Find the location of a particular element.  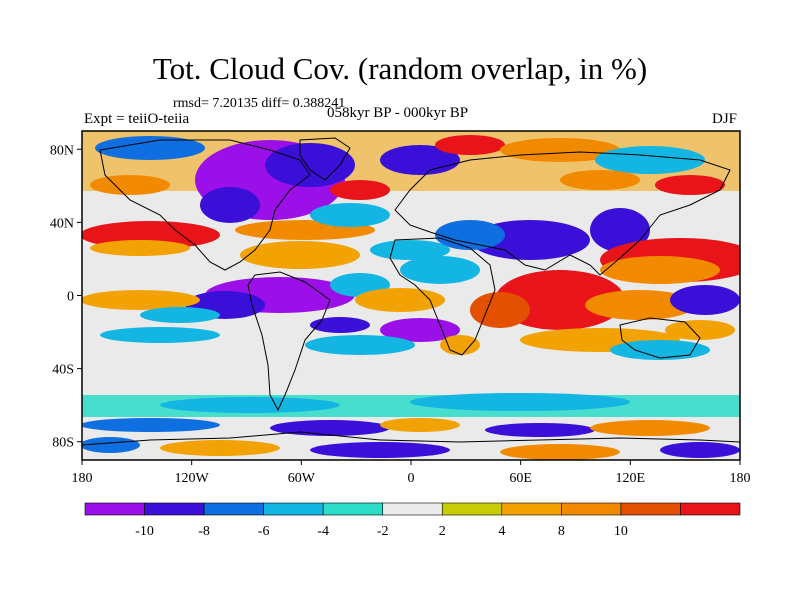

colorbar-label: -2 is located at coordinates (383, 531).